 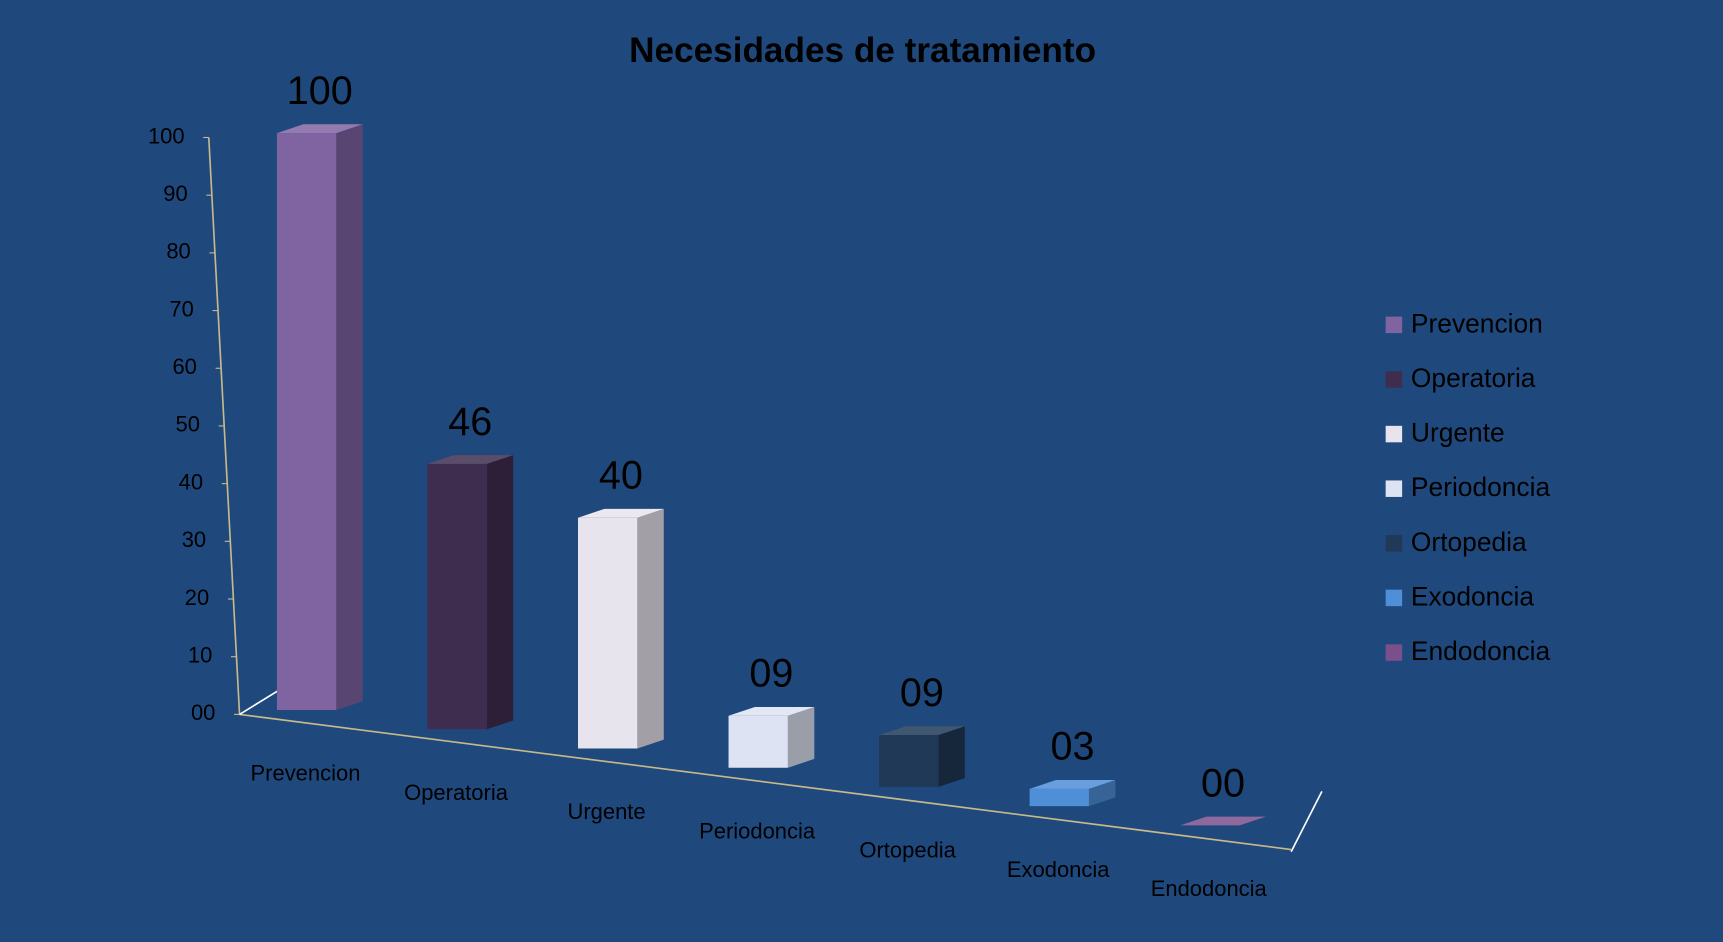 I want to click on y-tick-label: 40, so click(x=191, y=481).